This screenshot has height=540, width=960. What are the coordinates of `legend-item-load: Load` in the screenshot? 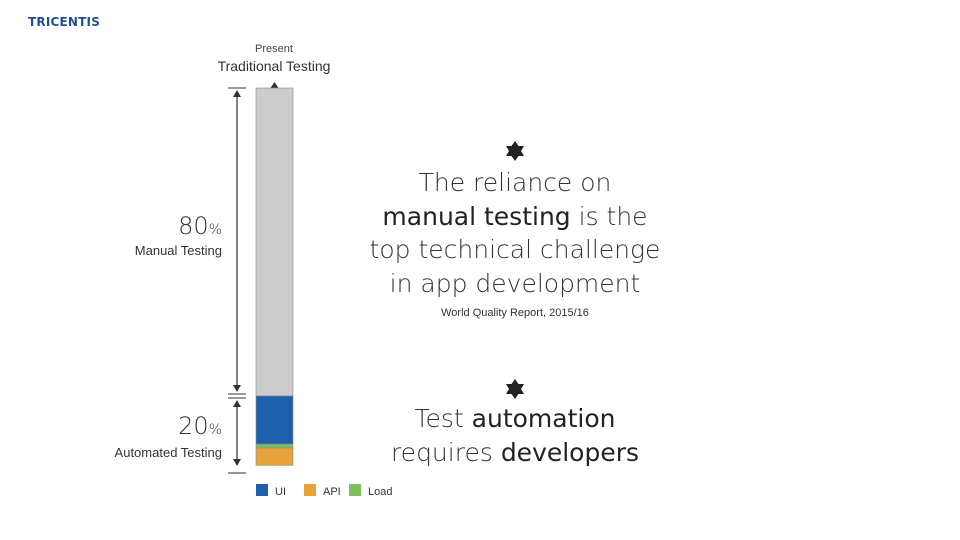 It's located at (370, 491).